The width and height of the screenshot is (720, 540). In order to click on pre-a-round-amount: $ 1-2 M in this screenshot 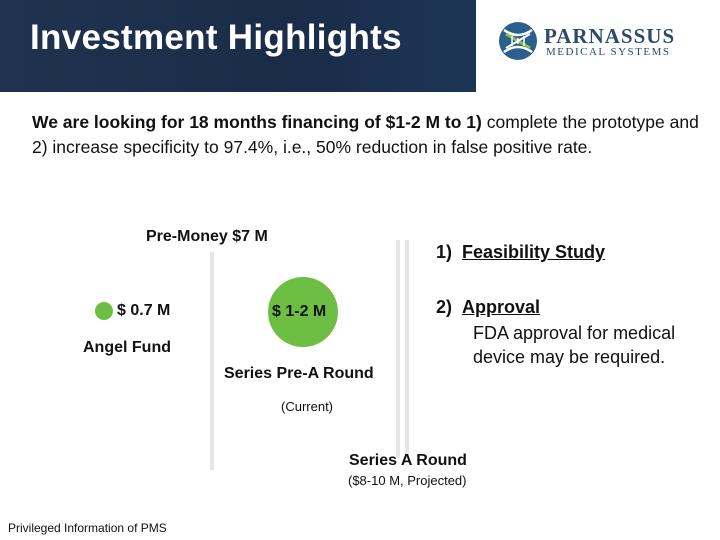, I will do `click(299, 311)`.